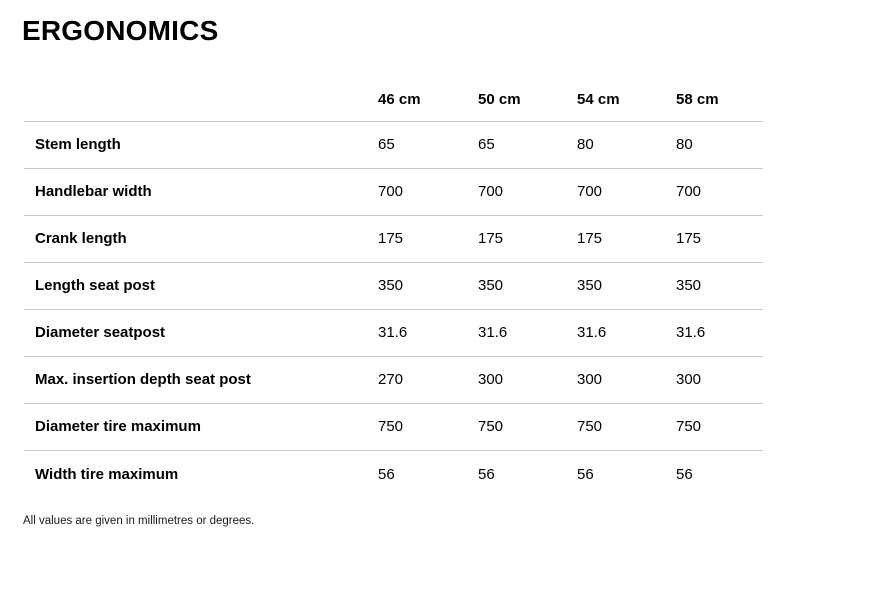  What do you see at coordinates (78, 144) in the screenshot?
I see `row-label: Stem length` at bounding box center [78, 144].